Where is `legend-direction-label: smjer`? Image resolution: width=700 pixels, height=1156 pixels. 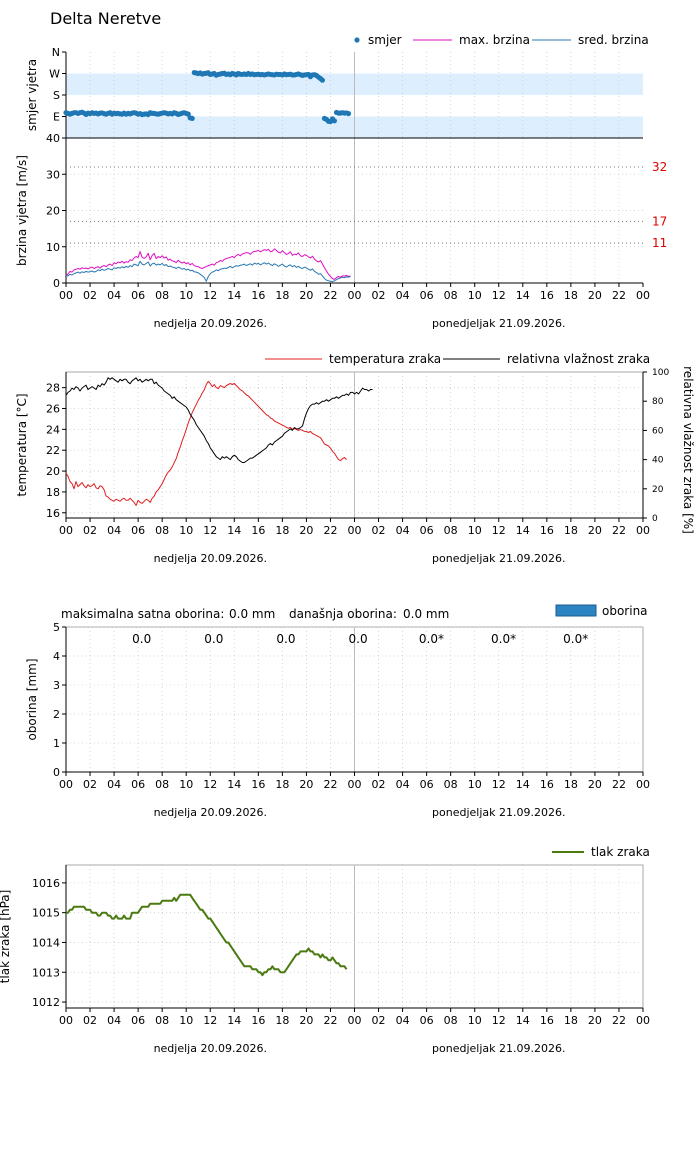 legend-direction-label: smjer is located at coordinates (385, 40).